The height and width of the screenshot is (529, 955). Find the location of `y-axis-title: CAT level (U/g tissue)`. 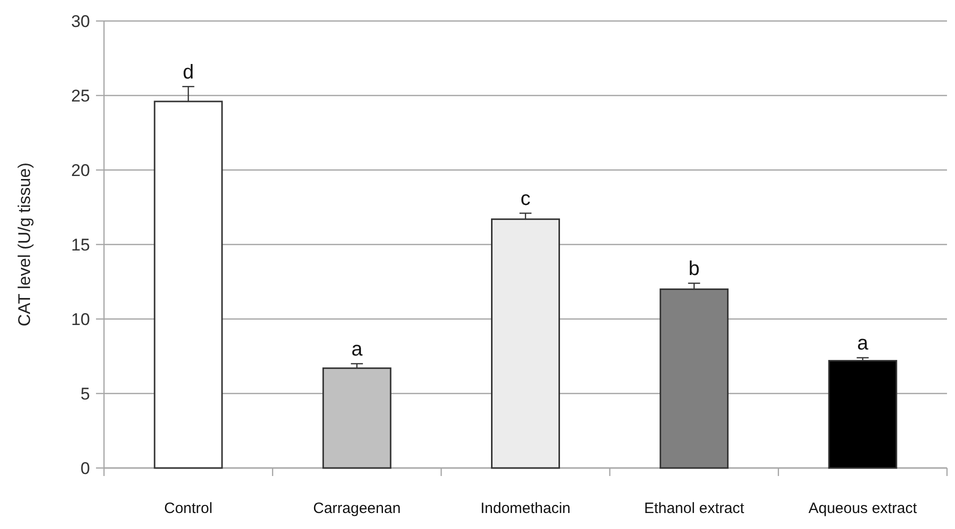

y-axis-title: CAT level (U/g tissue) is located at coordinates (24, 244).